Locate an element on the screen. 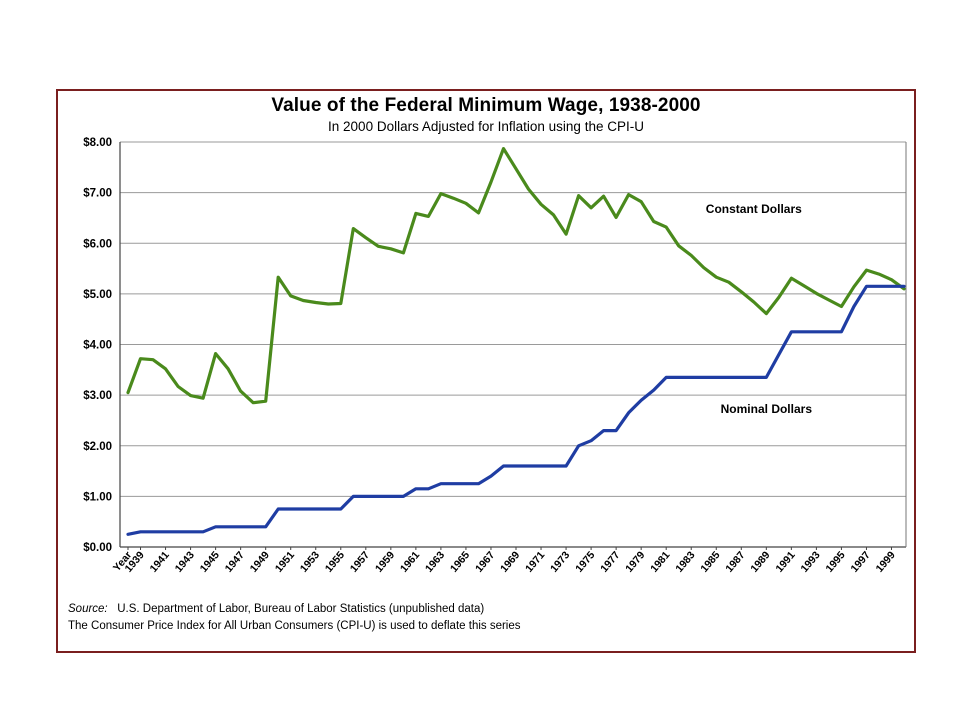  x-tick-label: 1997 is located at coordinates (861, 562).